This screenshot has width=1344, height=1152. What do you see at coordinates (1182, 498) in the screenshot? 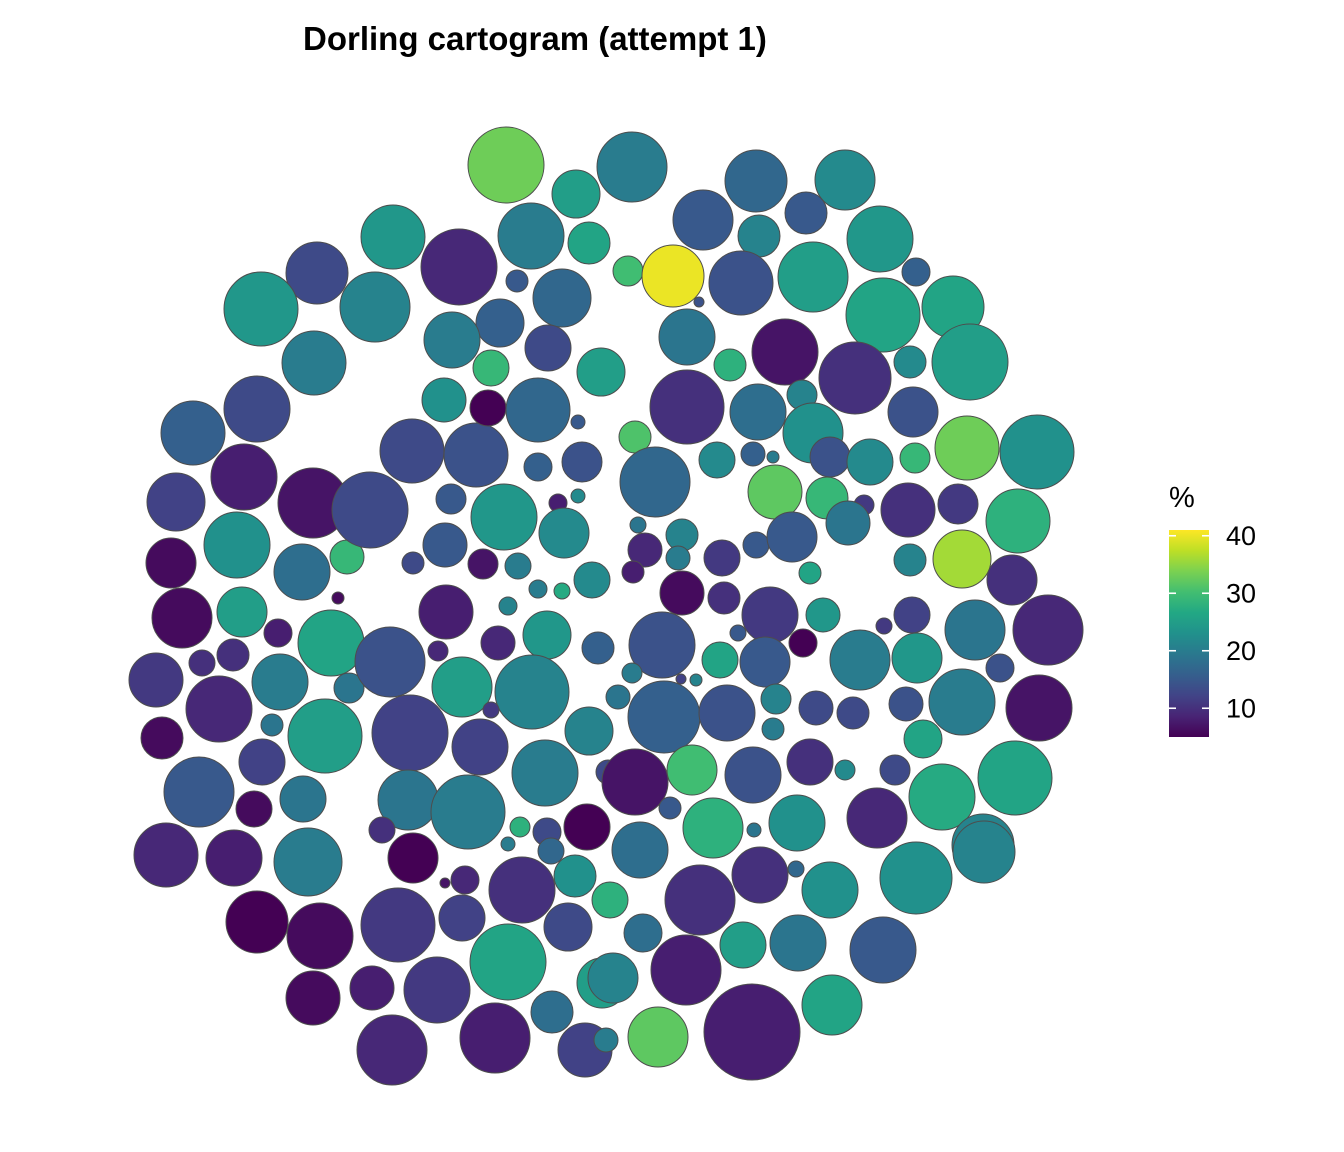
I see `legend-title: %` at bounding box center [1182, 498].